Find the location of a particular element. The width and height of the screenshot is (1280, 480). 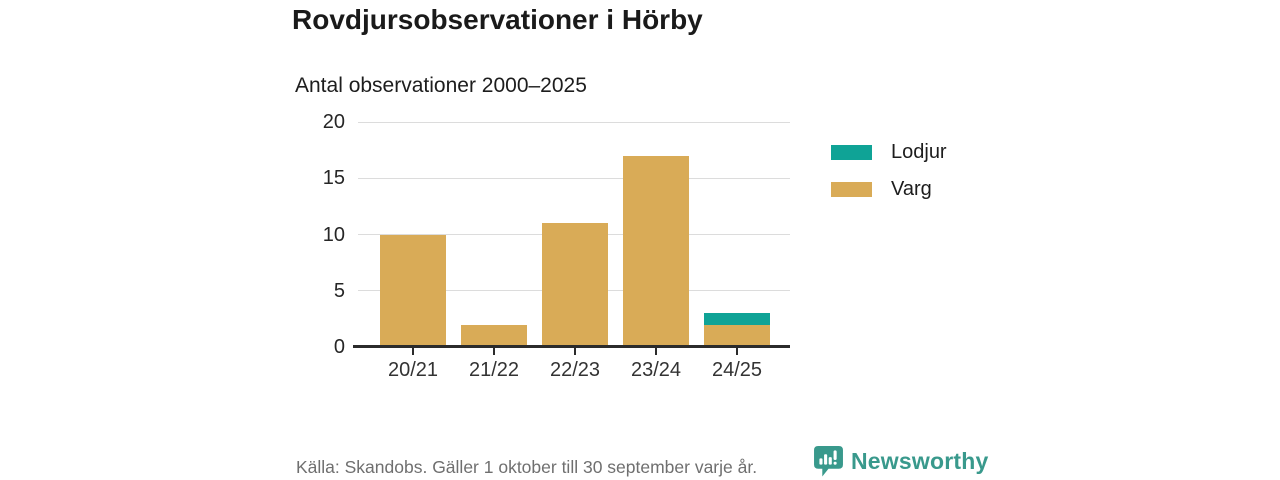

y-axis-tick-label: 10 is located at coordinates (333, 234).